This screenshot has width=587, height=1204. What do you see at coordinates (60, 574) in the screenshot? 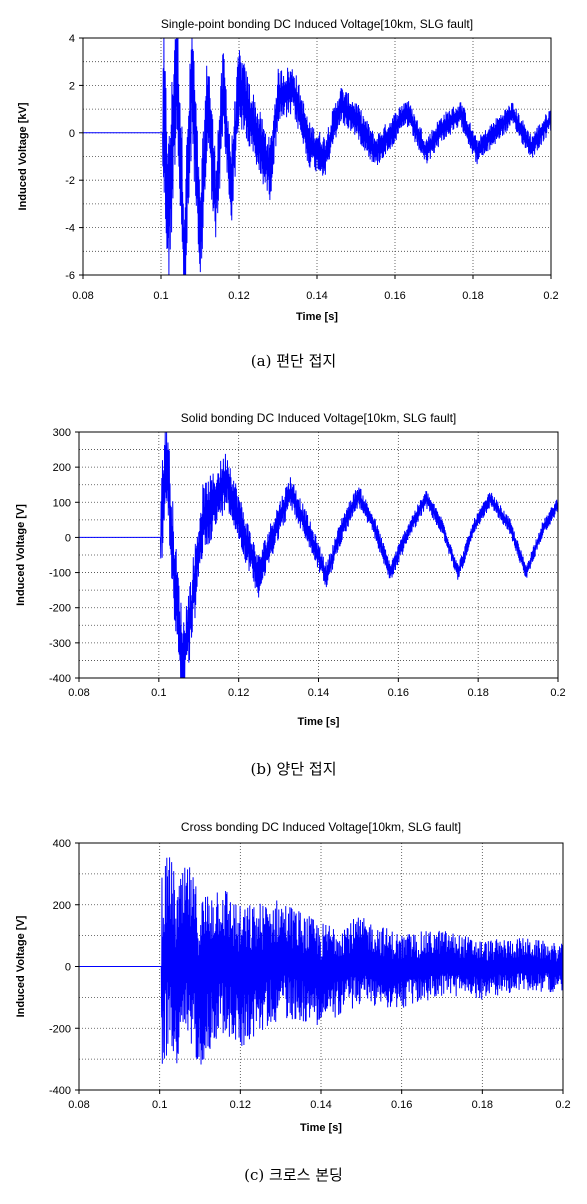
I see `y-tick-label: -100` at bounding box center [60, 574].